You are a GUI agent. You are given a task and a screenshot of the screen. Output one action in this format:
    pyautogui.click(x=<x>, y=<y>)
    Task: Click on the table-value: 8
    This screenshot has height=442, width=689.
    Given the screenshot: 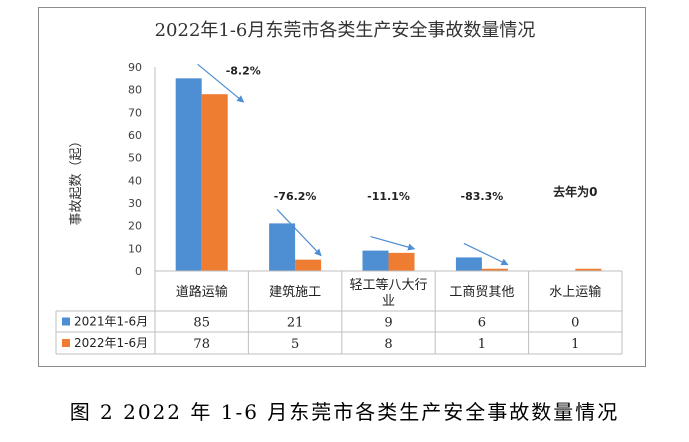 What is the action you would take?
    pyautogui.click(x=388, y=344)
    